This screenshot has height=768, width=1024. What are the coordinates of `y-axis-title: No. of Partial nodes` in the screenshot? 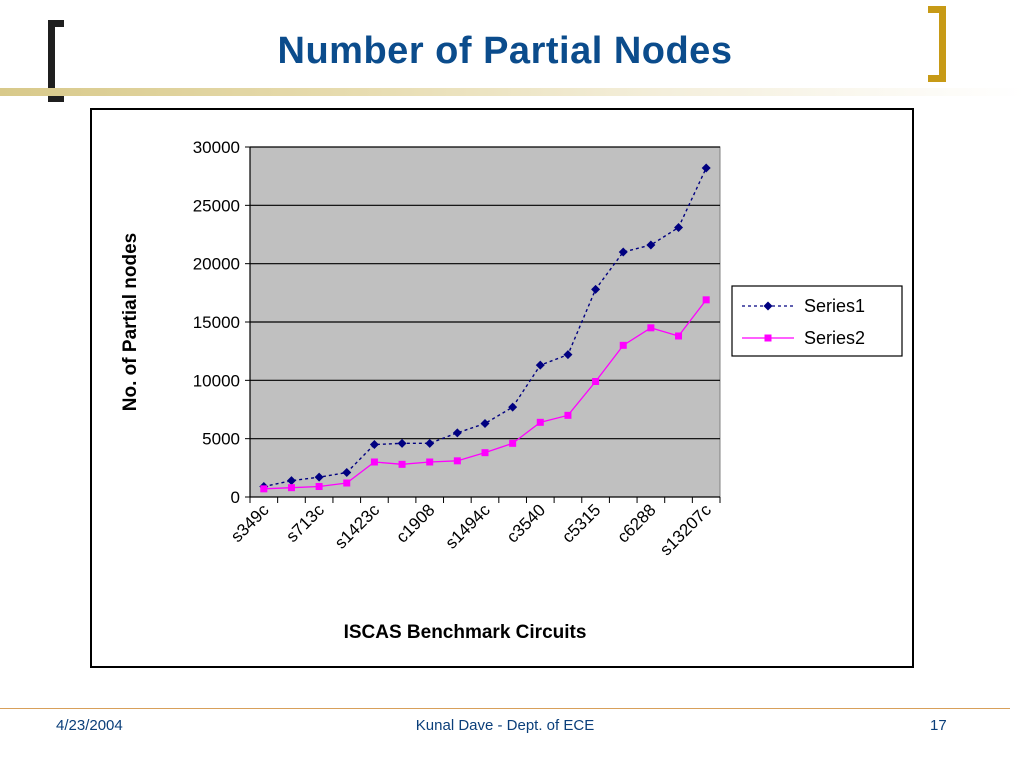 It's located at (130, 322).